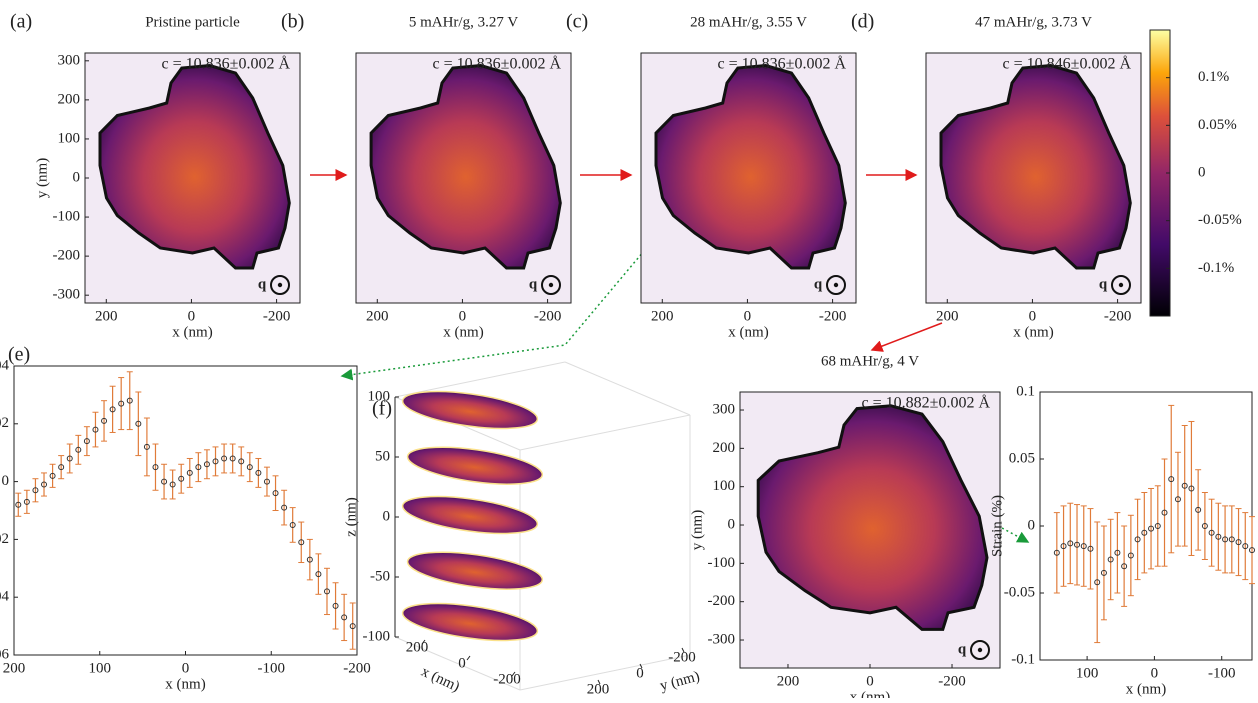 The width and height of the screenshot is (1258, 703). Describe the element at coordinates (513, 674) in the screenshot. I see `x-tick` at that location.